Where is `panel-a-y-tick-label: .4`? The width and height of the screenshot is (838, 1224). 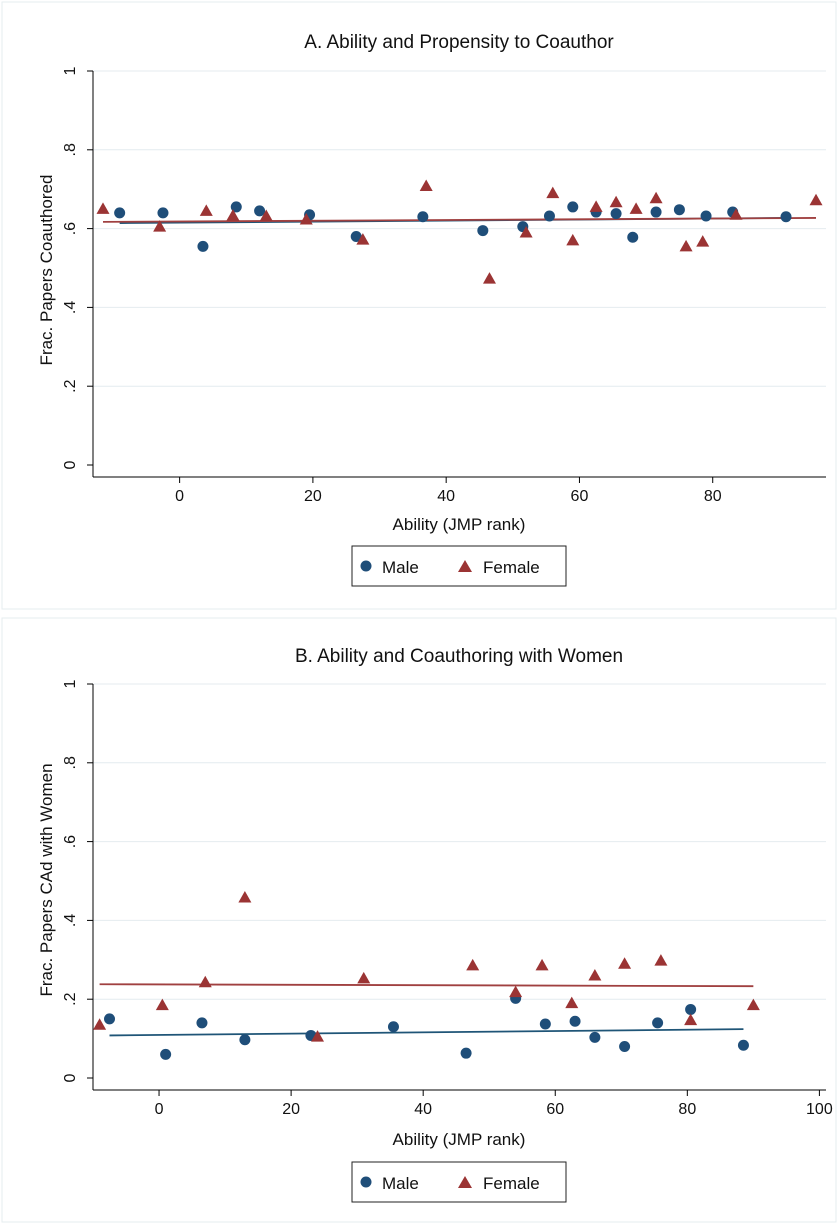
panel-a-y-tick-label: .4 is located at coordinates (70, 307).